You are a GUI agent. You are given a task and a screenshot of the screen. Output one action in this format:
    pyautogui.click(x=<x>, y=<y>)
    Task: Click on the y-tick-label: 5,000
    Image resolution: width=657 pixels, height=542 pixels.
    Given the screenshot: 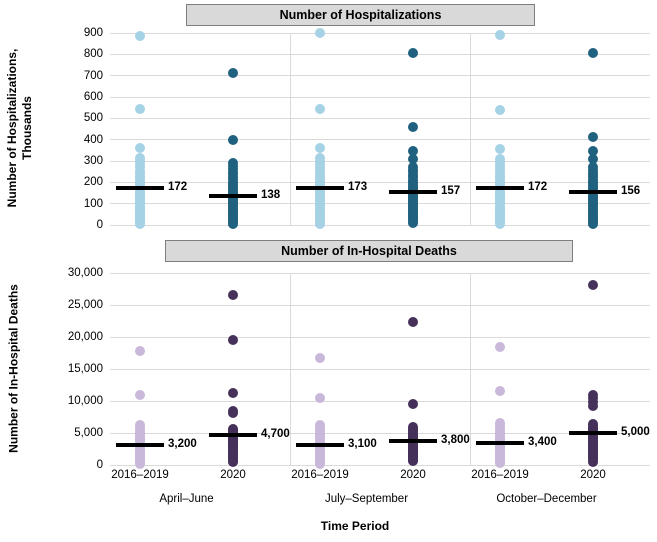 What is the action you would take?
    pyautogui.click(x=88, y=433)
    